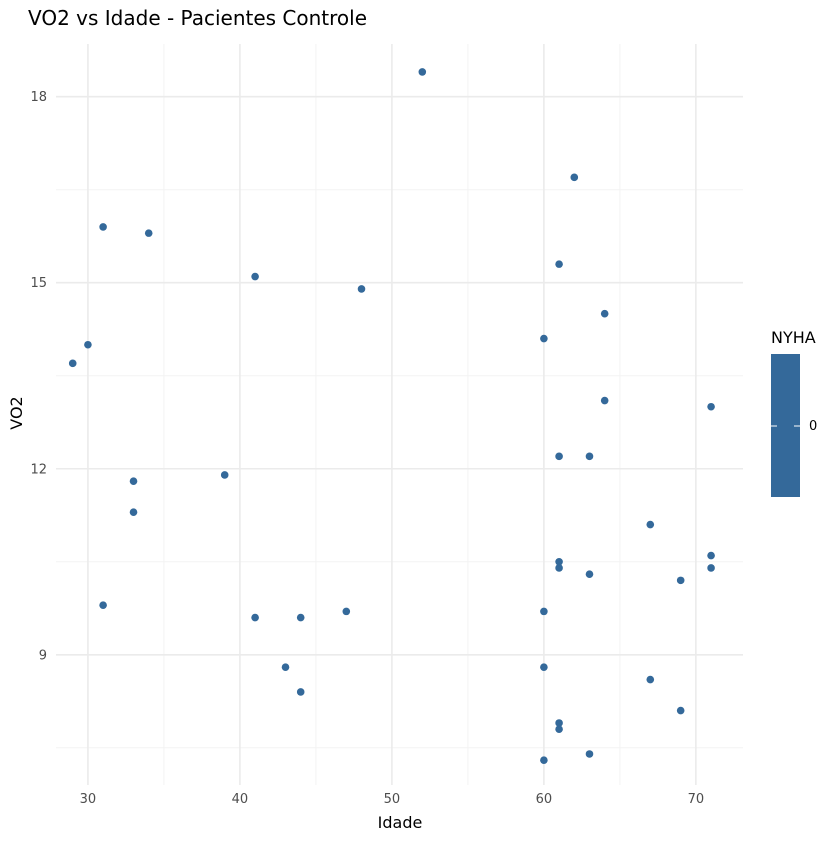 Image resolution: width=840 pixels, height=844 pixels. What do you see at coordinates (240, 799) in the screenshot?
I see `x-tick-label: 40` at bounding box center [240, 799].